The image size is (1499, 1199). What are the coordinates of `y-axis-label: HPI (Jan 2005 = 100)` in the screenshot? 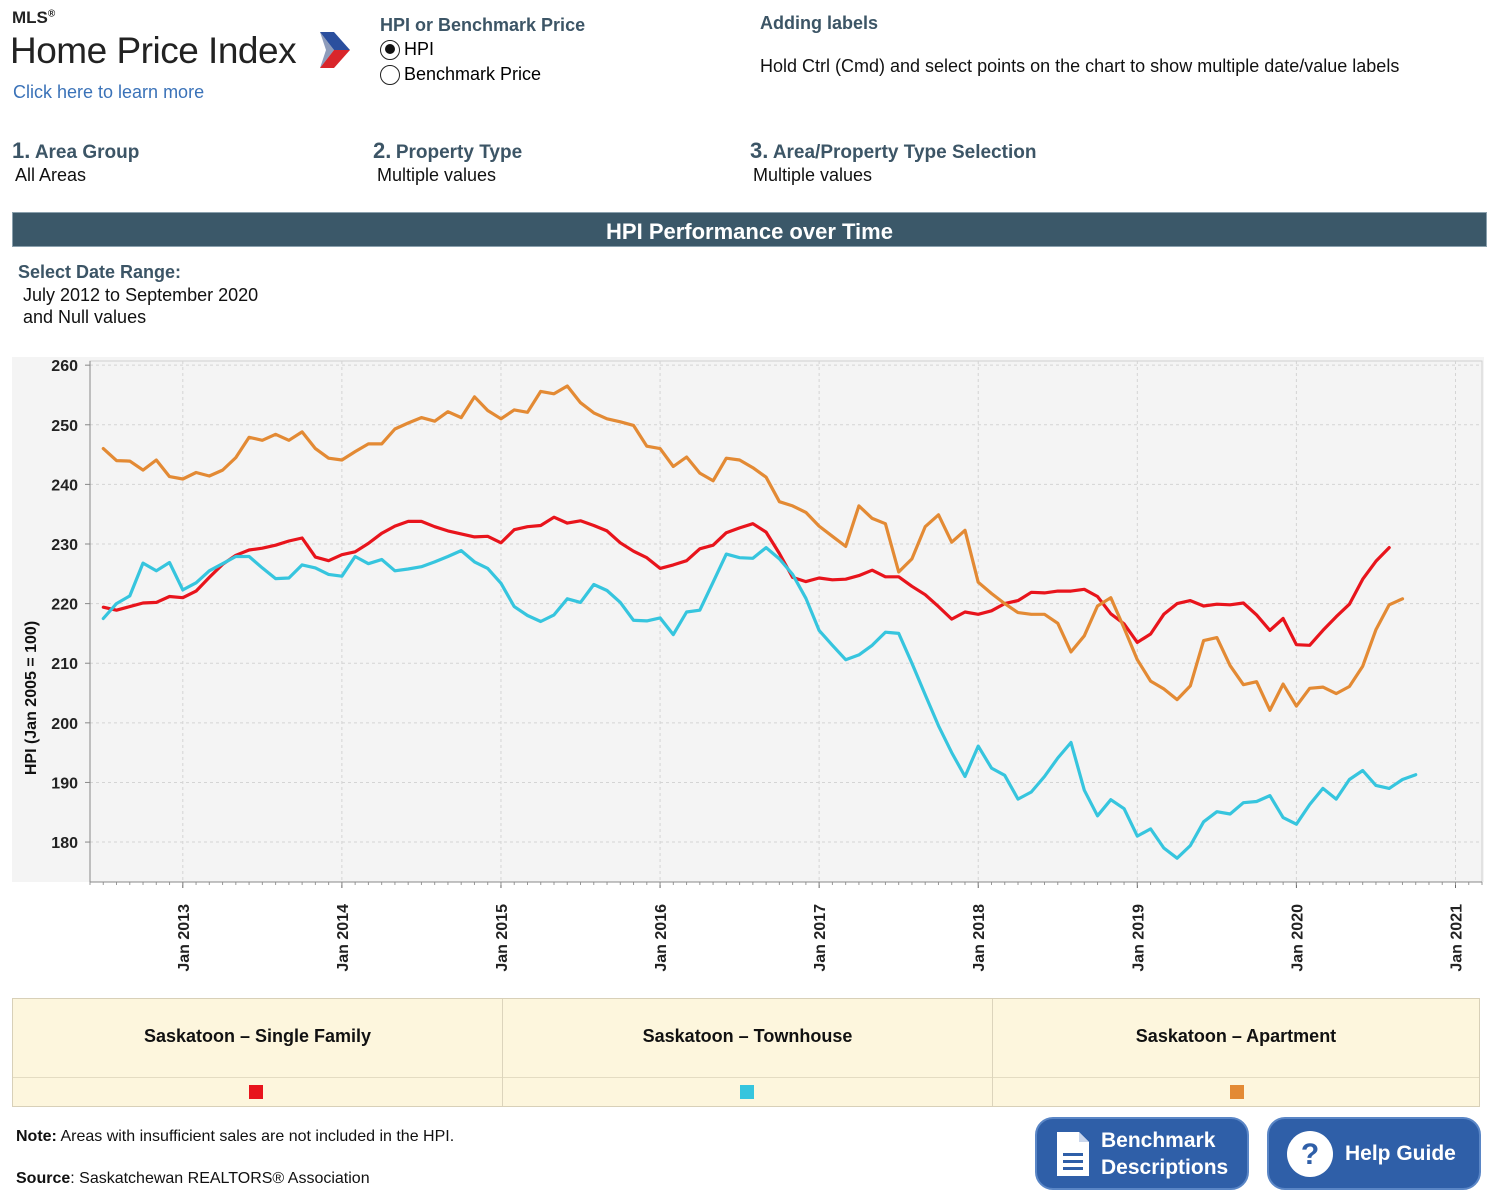 It's located at (31, 698).